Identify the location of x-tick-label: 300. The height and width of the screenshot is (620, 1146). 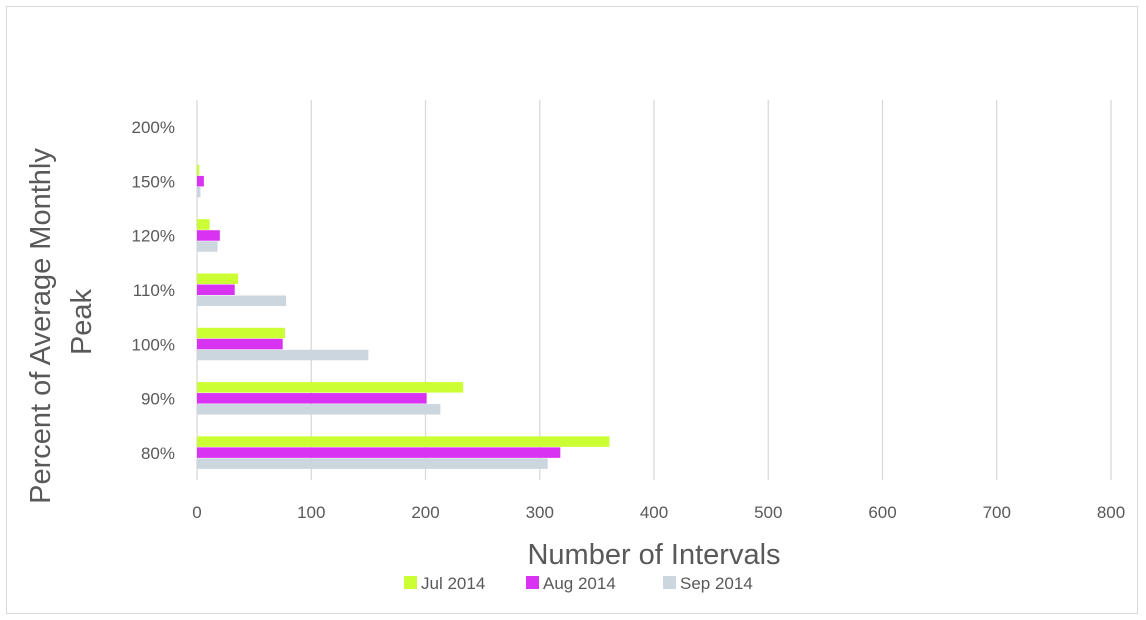
(540, 512).